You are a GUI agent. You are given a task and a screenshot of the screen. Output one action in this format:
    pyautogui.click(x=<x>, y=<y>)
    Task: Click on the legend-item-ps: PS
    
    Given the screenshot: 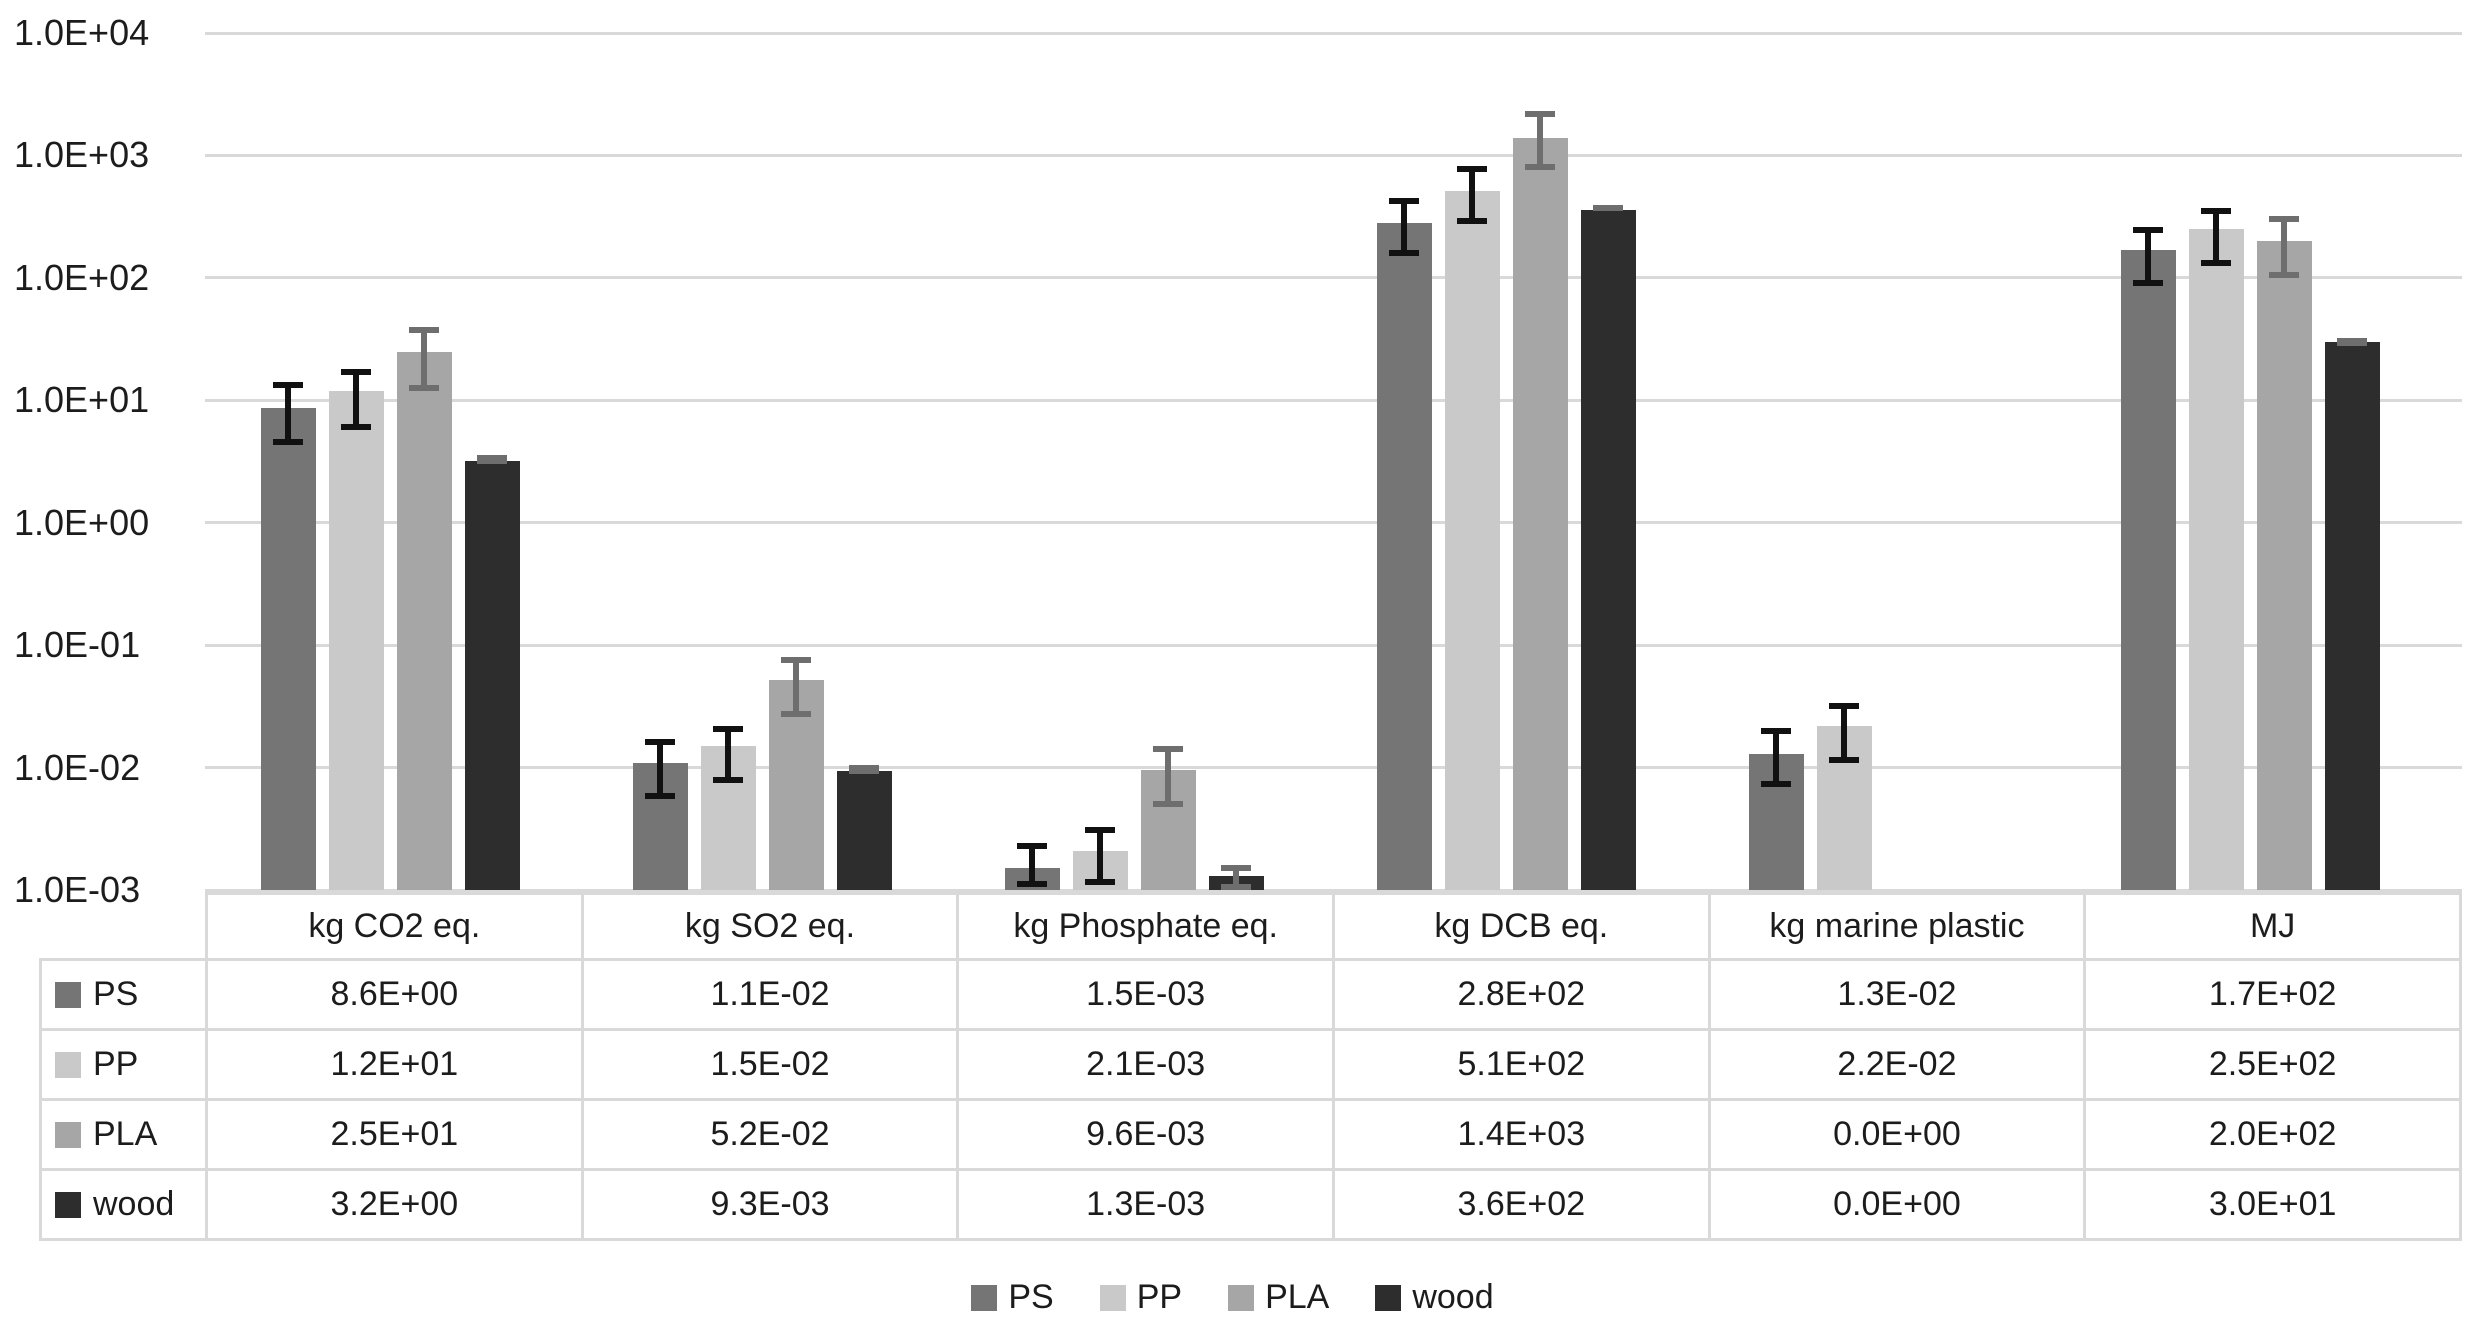 What is the action you would take?
    pyautogui.click(x=1012, y=1297)
    